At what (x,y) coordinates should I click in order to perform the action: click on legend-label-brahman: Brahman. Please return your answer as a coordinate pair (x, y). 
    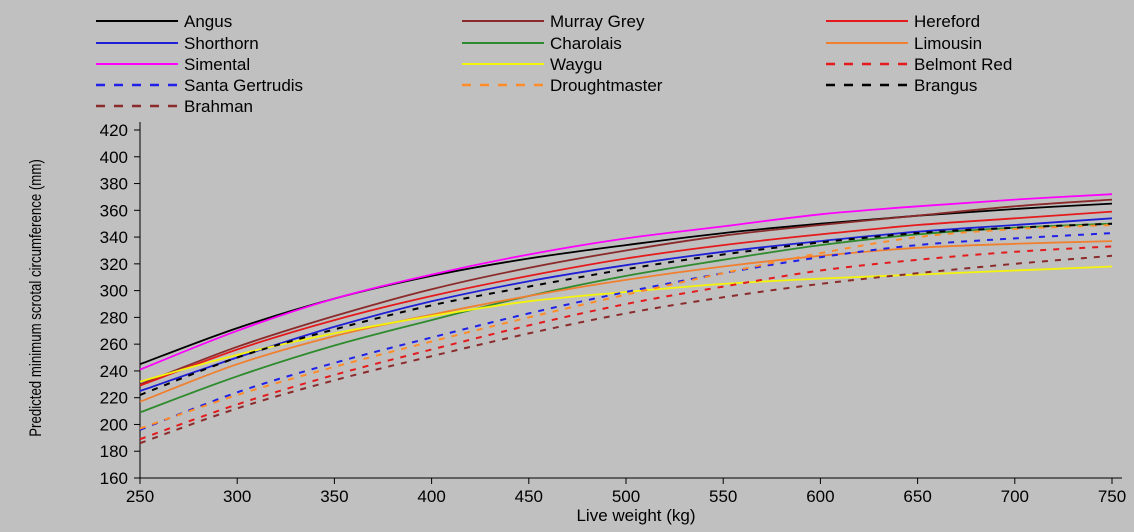
    Looking at the image, I should click on (218, 106).